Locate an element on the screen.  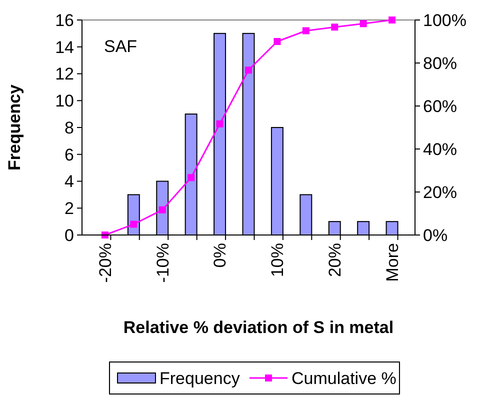
y2-tick-label: 60% is located at coordinates (440, 106).